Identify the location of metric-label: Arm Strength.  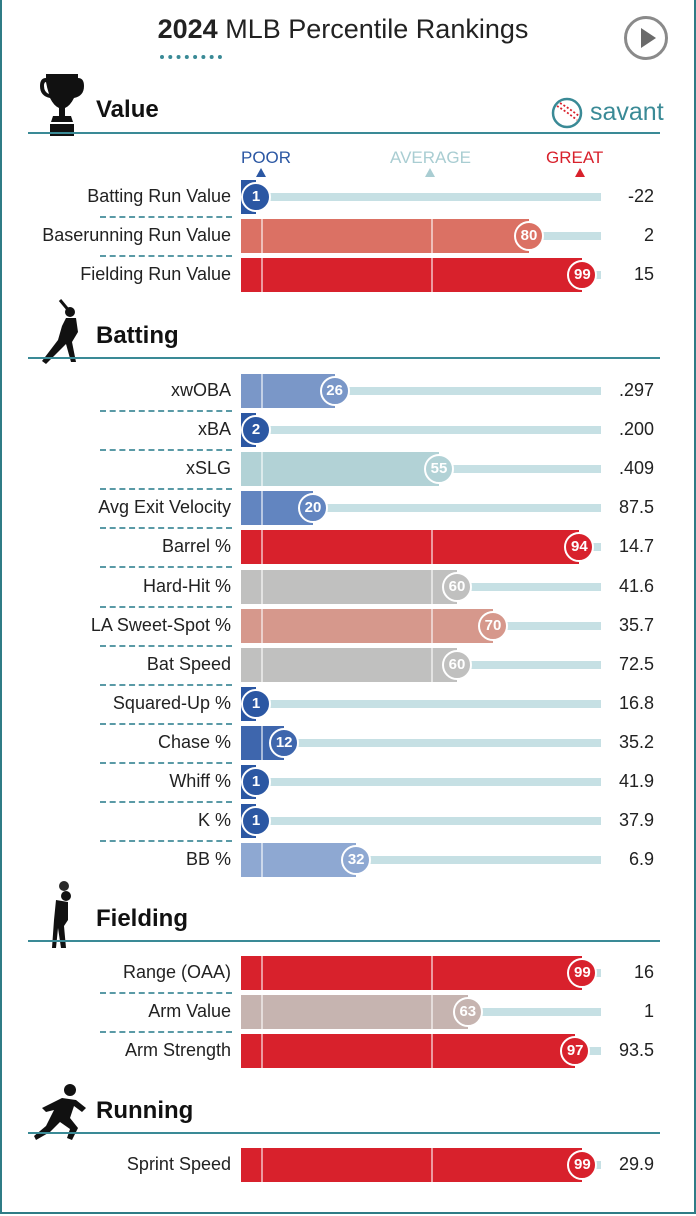
(177, 1050).